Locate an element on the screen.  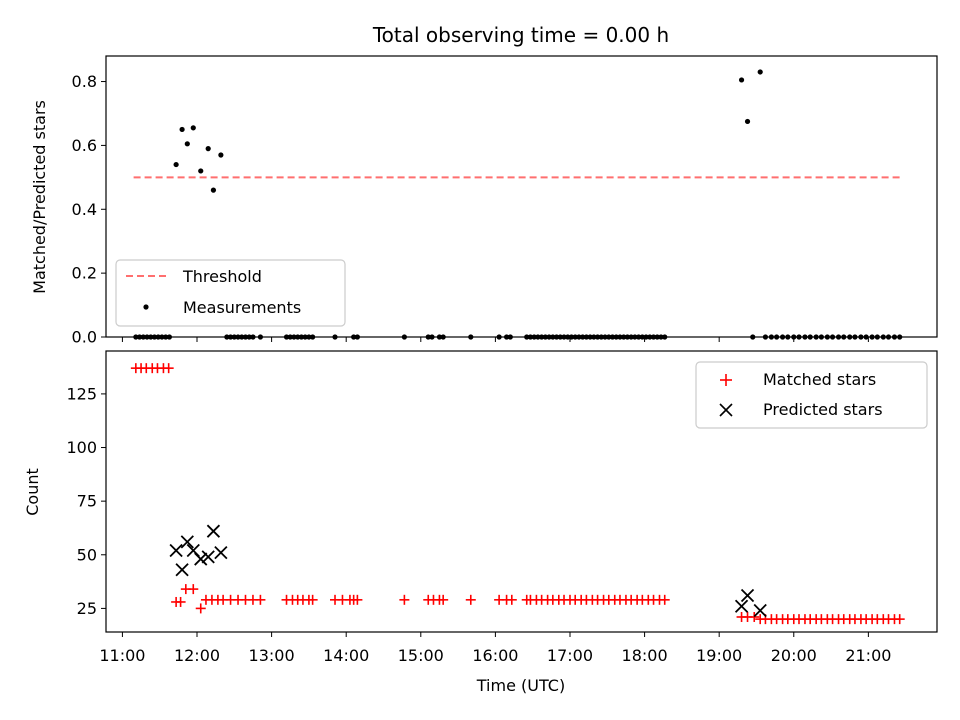
ratio-legend-box is located at coordinates (230, 293).